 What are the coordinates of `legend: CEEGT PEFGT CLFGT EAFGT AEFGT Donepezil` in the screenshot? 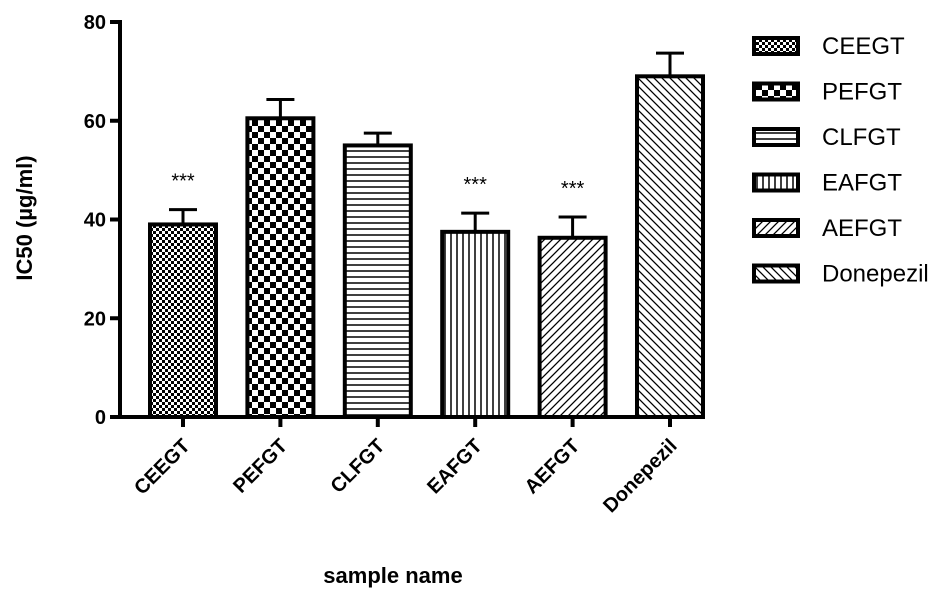 It's located at (840, 160).